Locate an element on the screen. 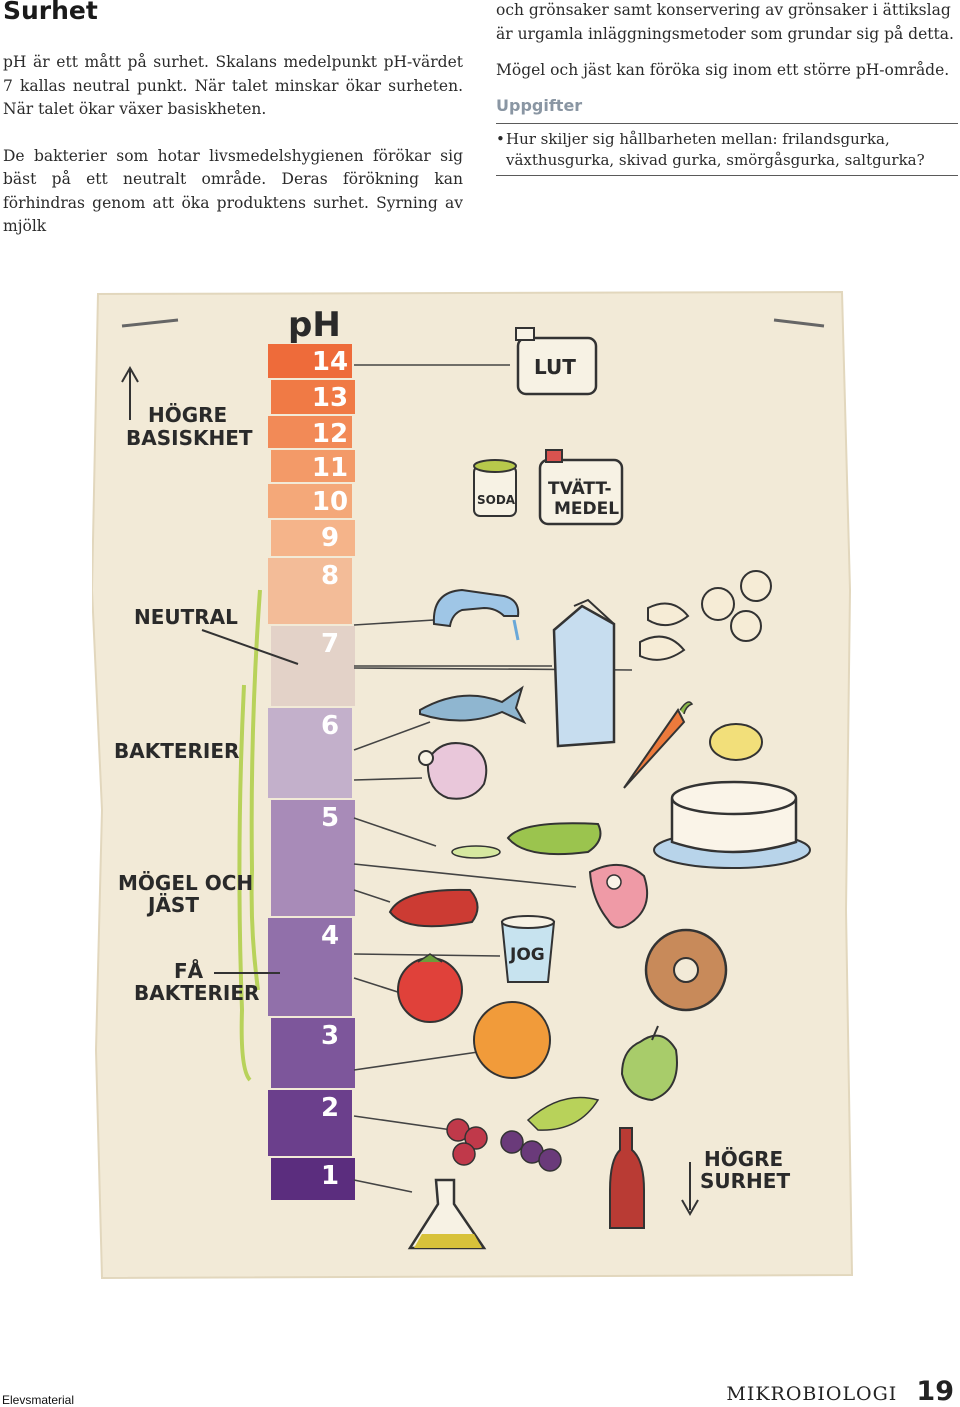 The height and width of the screenshot is (1407, 960). ph-level-label: 13 is located at coordinates (330, 398).